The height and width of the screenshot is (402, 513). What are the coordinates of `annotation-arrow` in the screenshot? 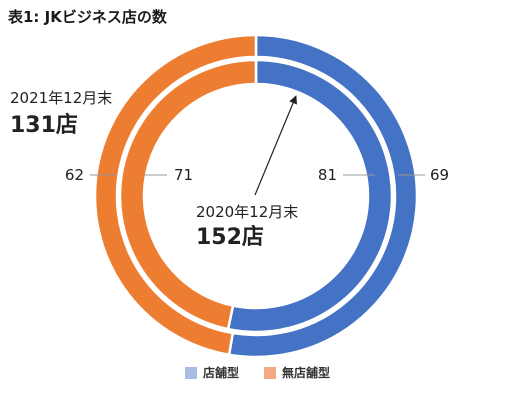 It's located at (275, 145).